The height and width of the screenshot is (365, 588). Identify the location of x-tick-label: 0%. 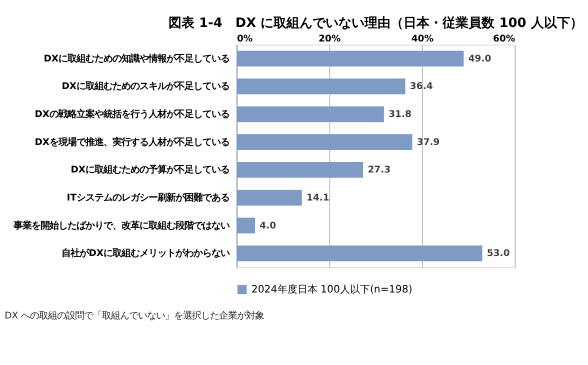
(244, 38).